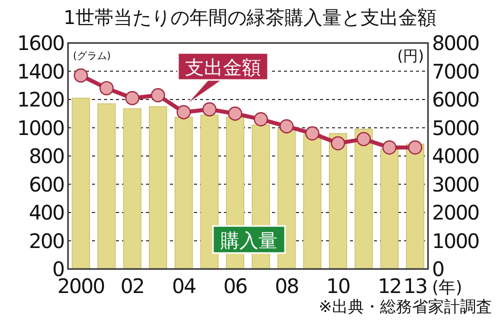 The height and width of the screenshot is (320, 500). I want to click on y2-tick-label: 2000, so click(456, 212).